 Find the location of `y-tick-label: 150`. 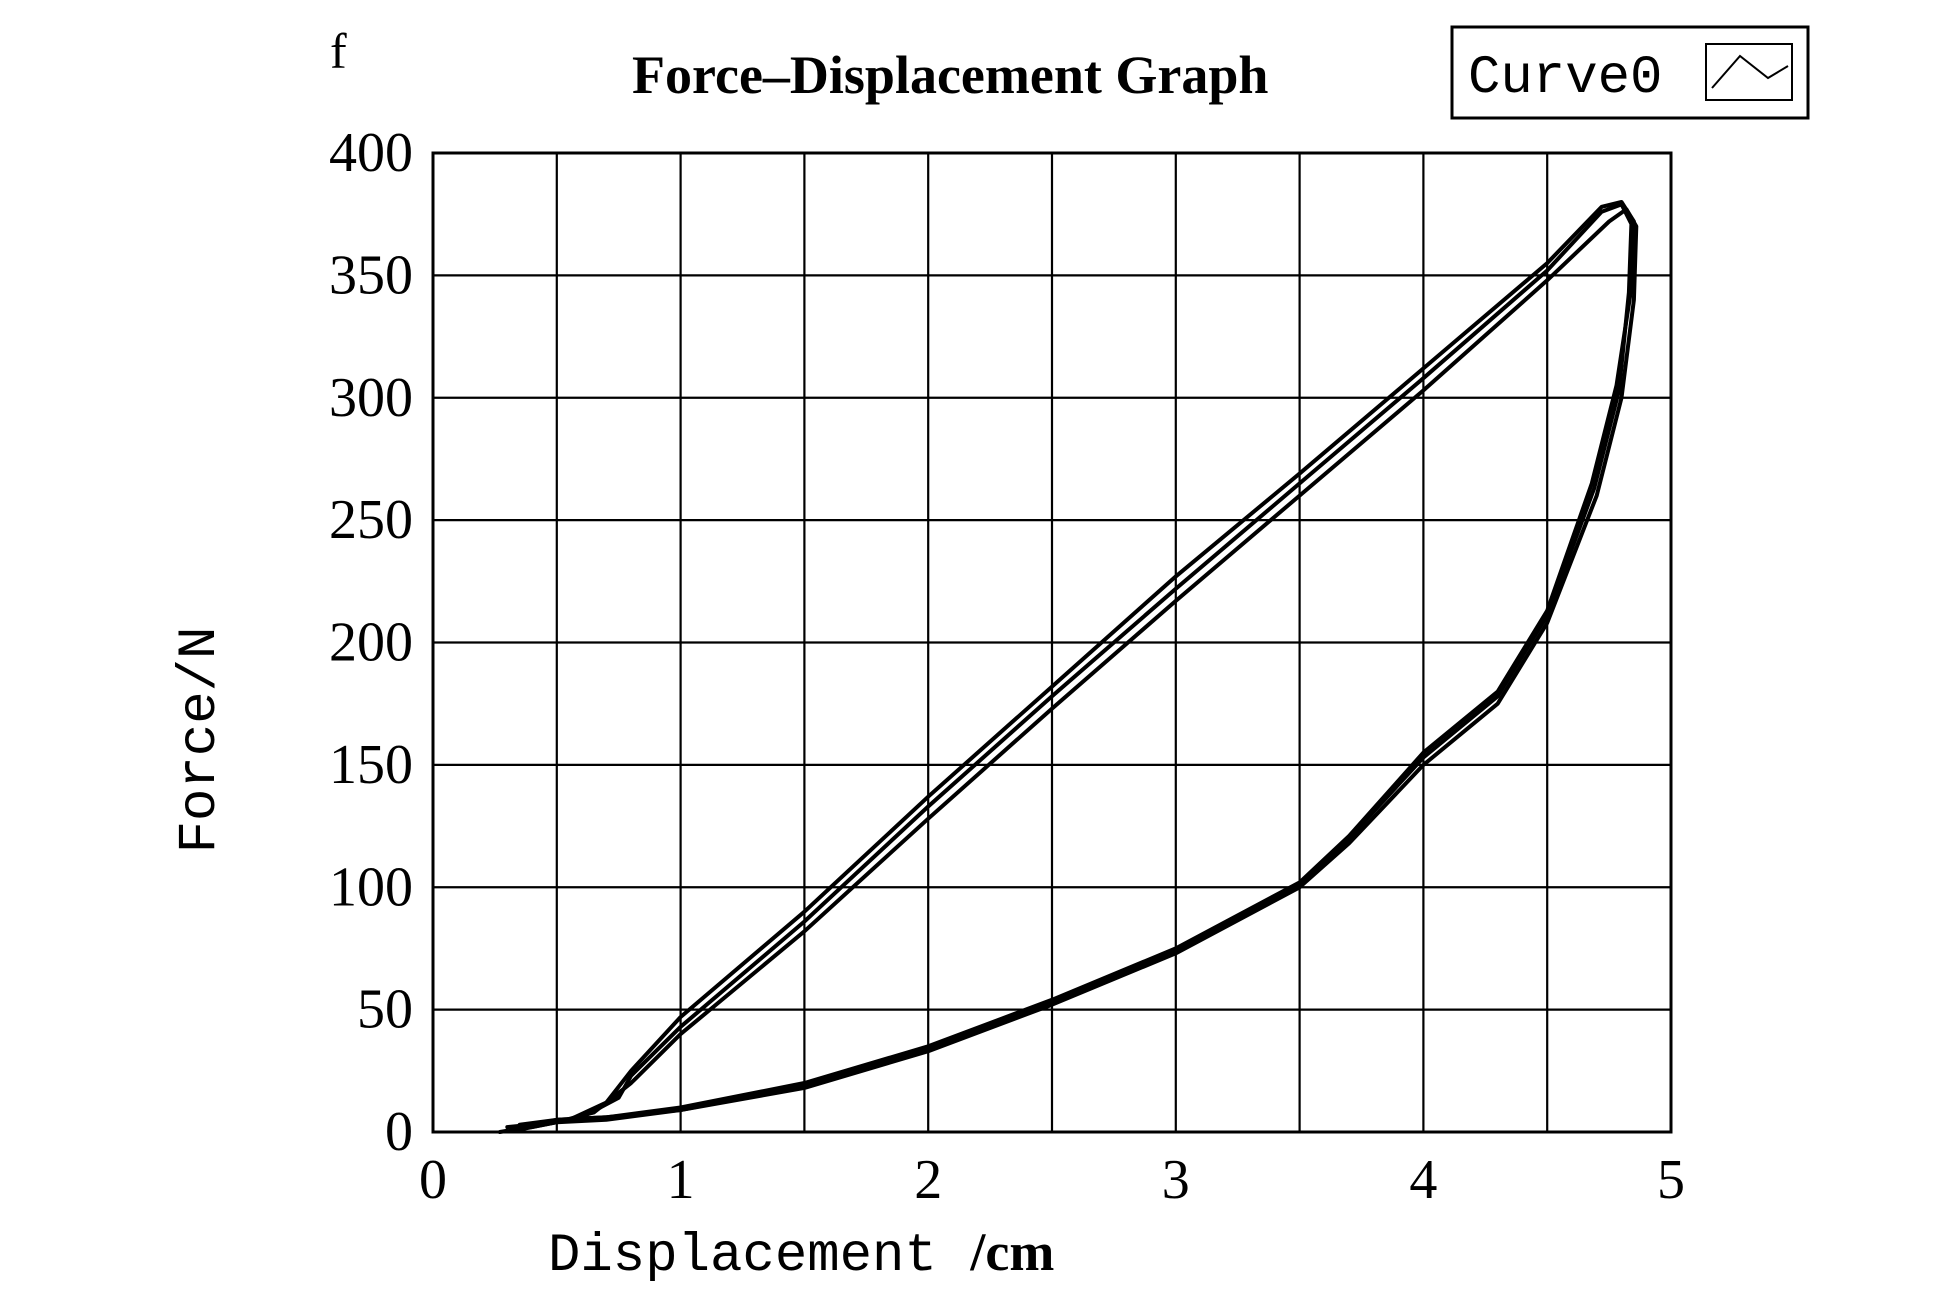

y-tick-label: 150 is located at coordinates (371, 765).